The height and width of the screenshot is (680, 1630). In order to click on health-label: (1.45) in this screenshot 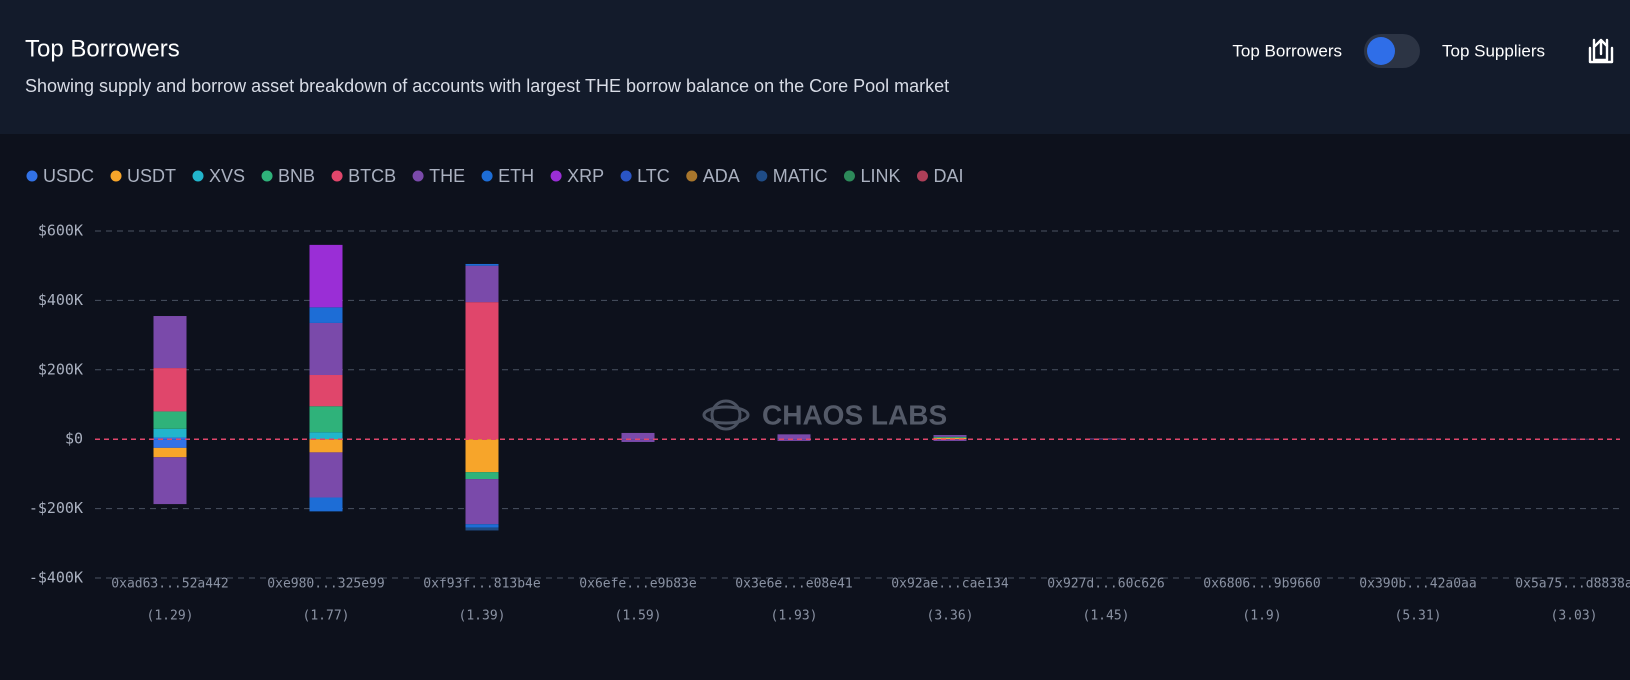, I will do `click(1106, 616)`.